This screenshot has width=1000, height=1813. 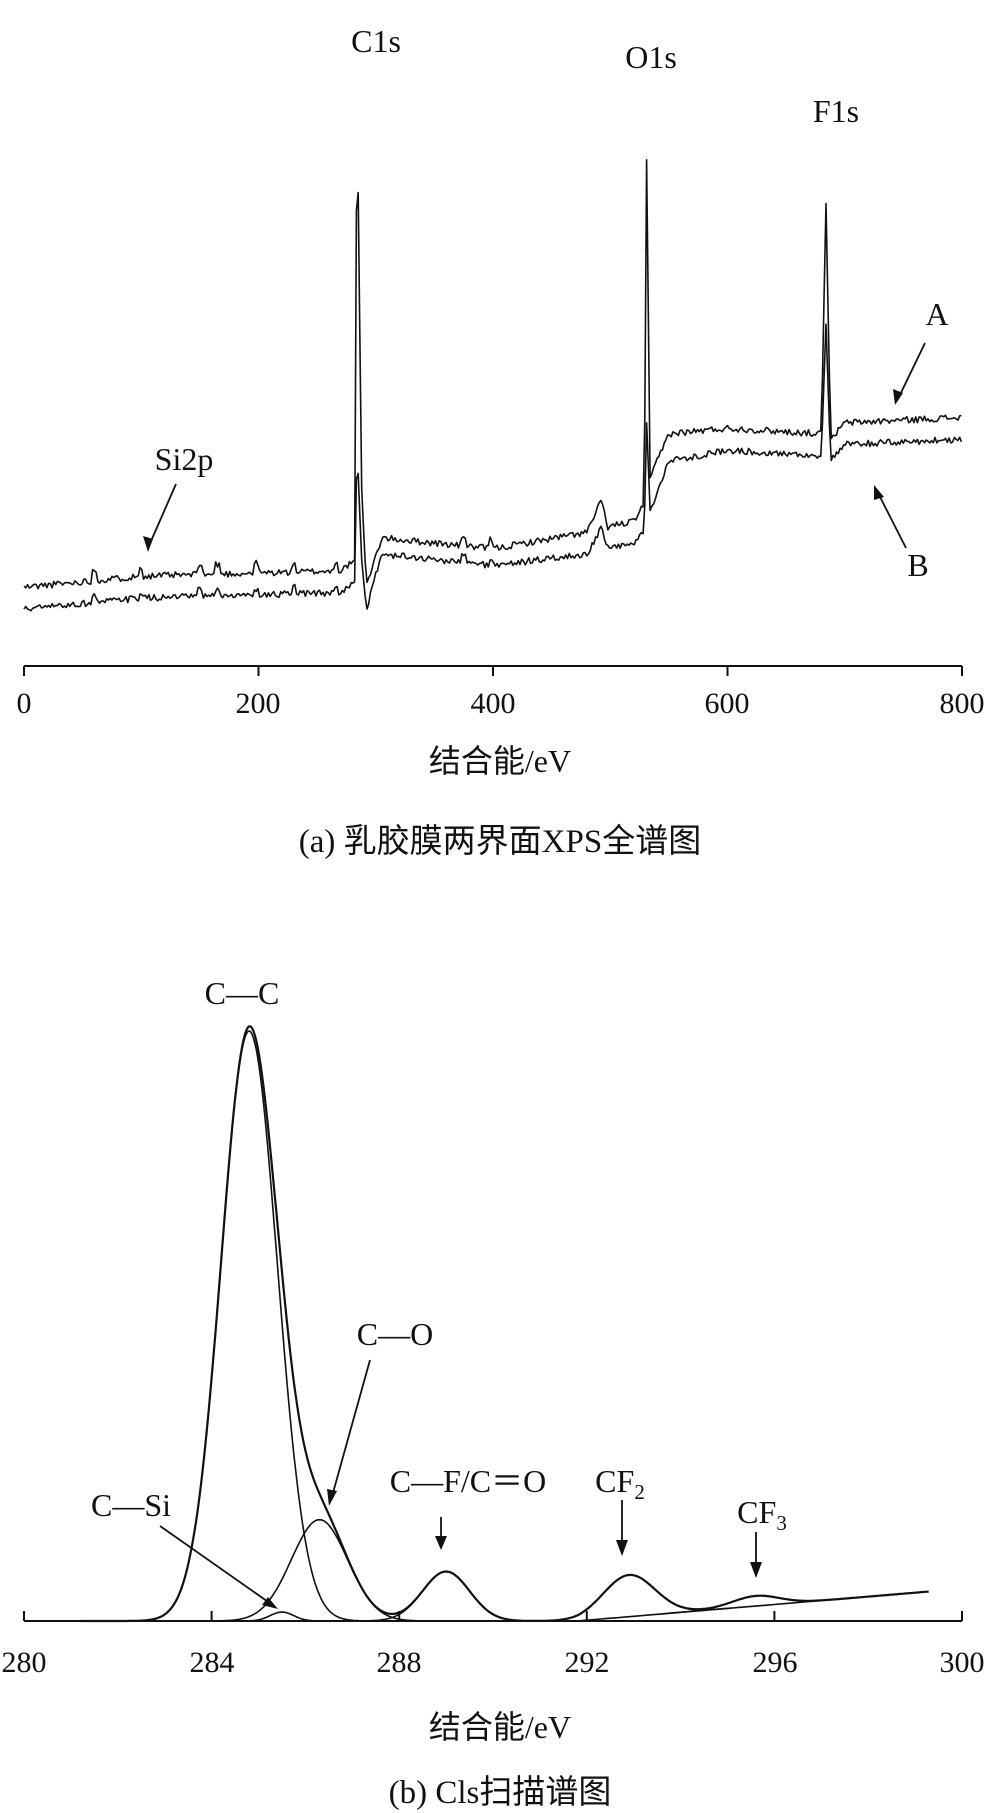 I want to click on component-label-cc: C—C, so click(x=242, y=993).